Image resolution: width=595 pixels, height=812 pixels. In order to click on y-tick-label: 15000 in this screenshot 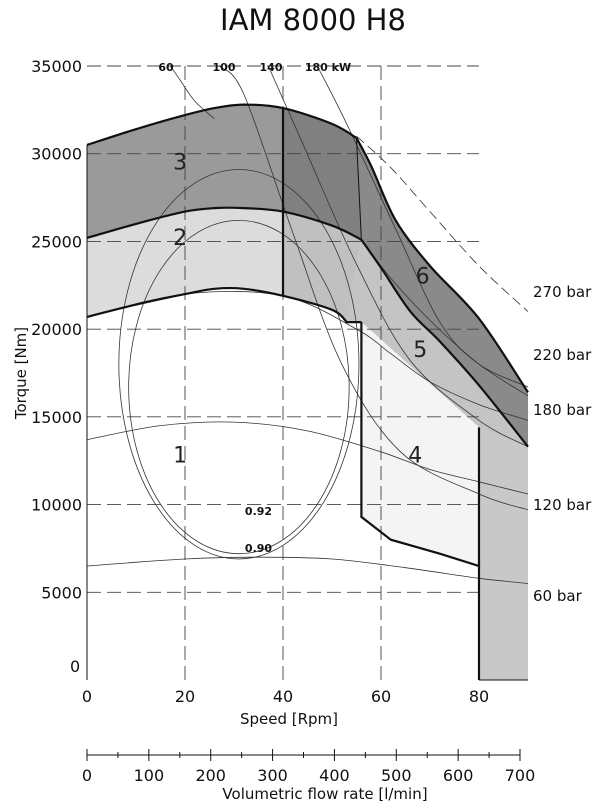, I will do `click(56, 417)`.